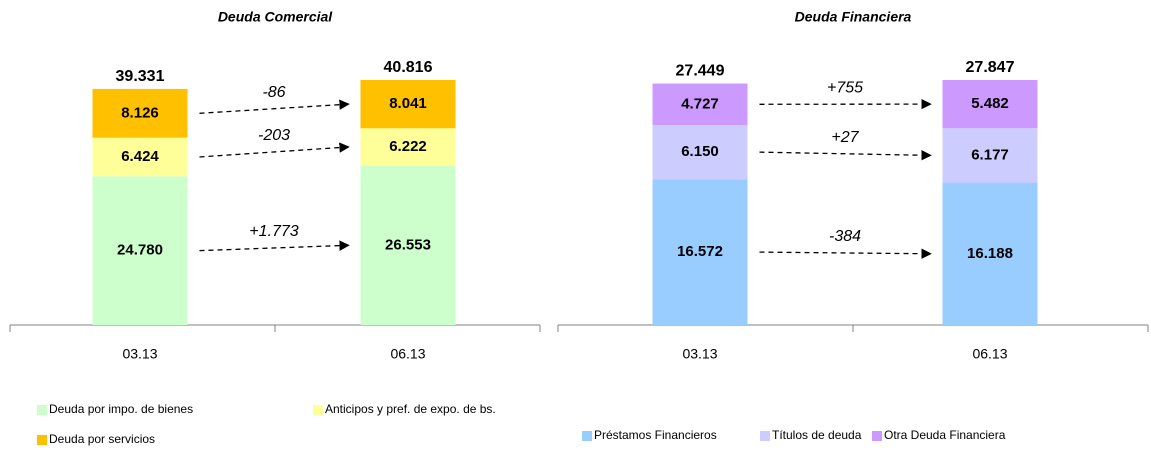 Image resolution: width=1151 pixels, height=450 pixels. I want to click on value-label: 8.126, so click(140, 112).